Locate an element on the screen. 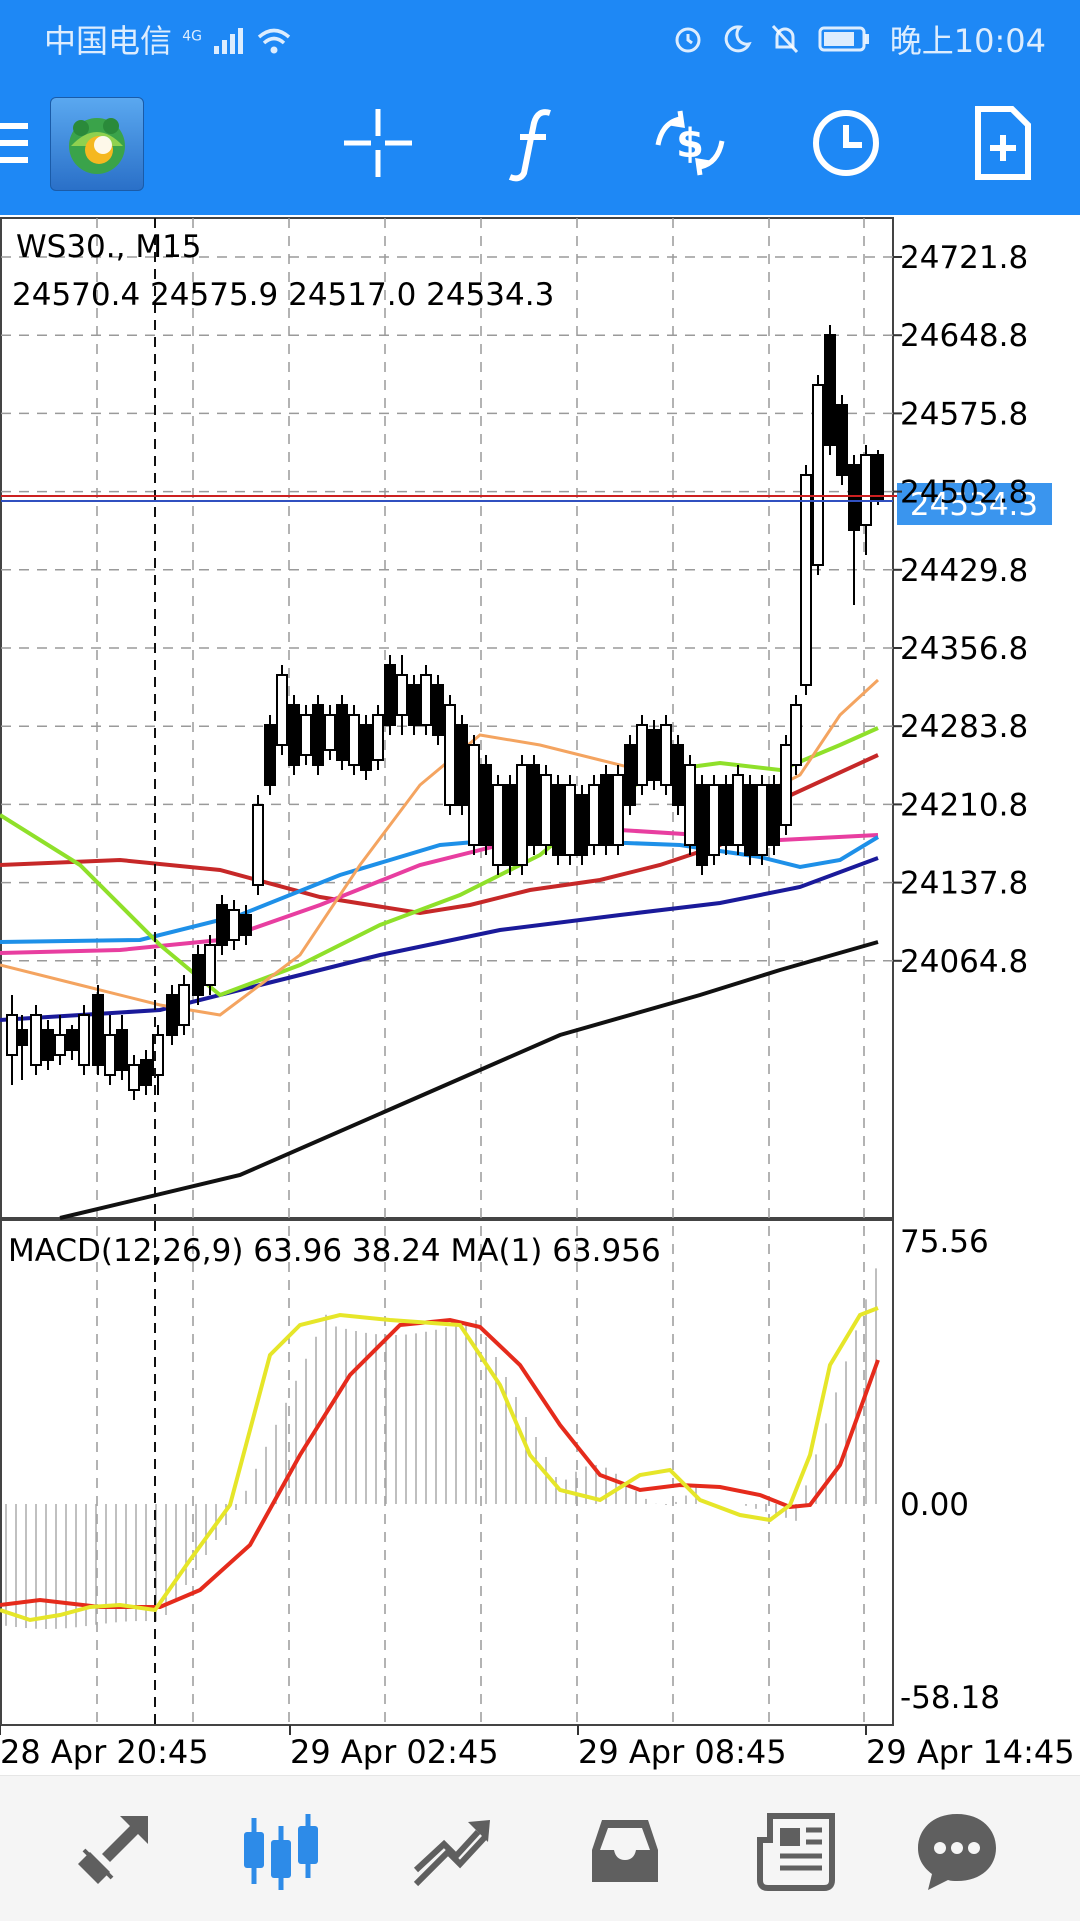 Image resolution: width=1080 pixels, height=1921 pixels. price-tick-label: 24210.8 is located at coordinates (964, 805).